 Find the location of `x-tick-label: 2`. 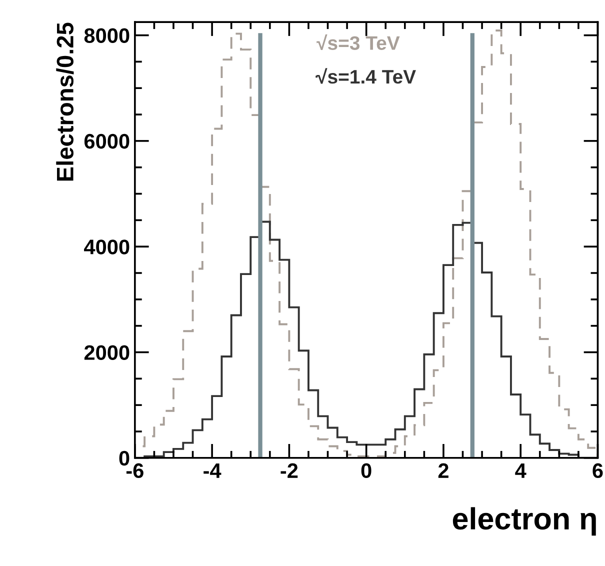

x-tick-label: 2 is located at coordinates (443, 470).